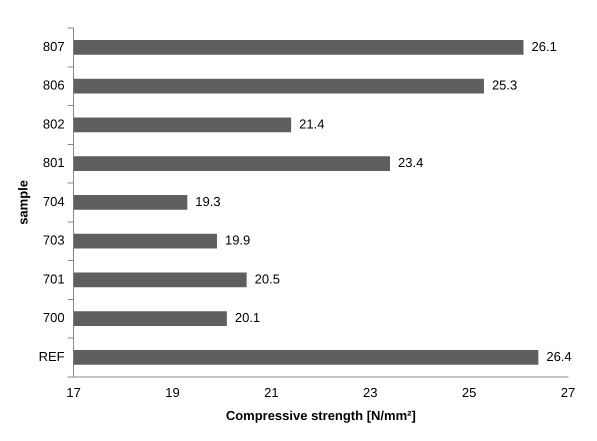 The height and width of the screenshot is (441, 597). What do you see at coordinates (53, 240) in the screenshot?
I see `y-tick-label: 703` at bounding box center [53, 240].